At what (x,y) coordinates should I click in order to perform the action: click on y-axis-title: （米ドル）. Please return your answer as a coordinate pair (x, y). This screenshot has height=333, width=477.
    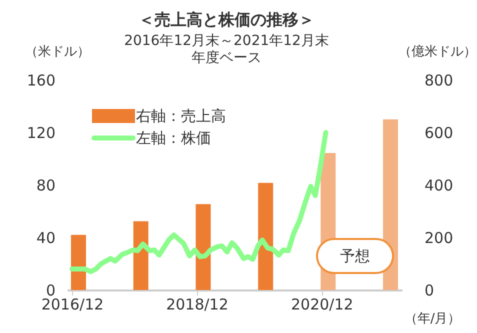
    Looking at the image, I should click on (57, 52).